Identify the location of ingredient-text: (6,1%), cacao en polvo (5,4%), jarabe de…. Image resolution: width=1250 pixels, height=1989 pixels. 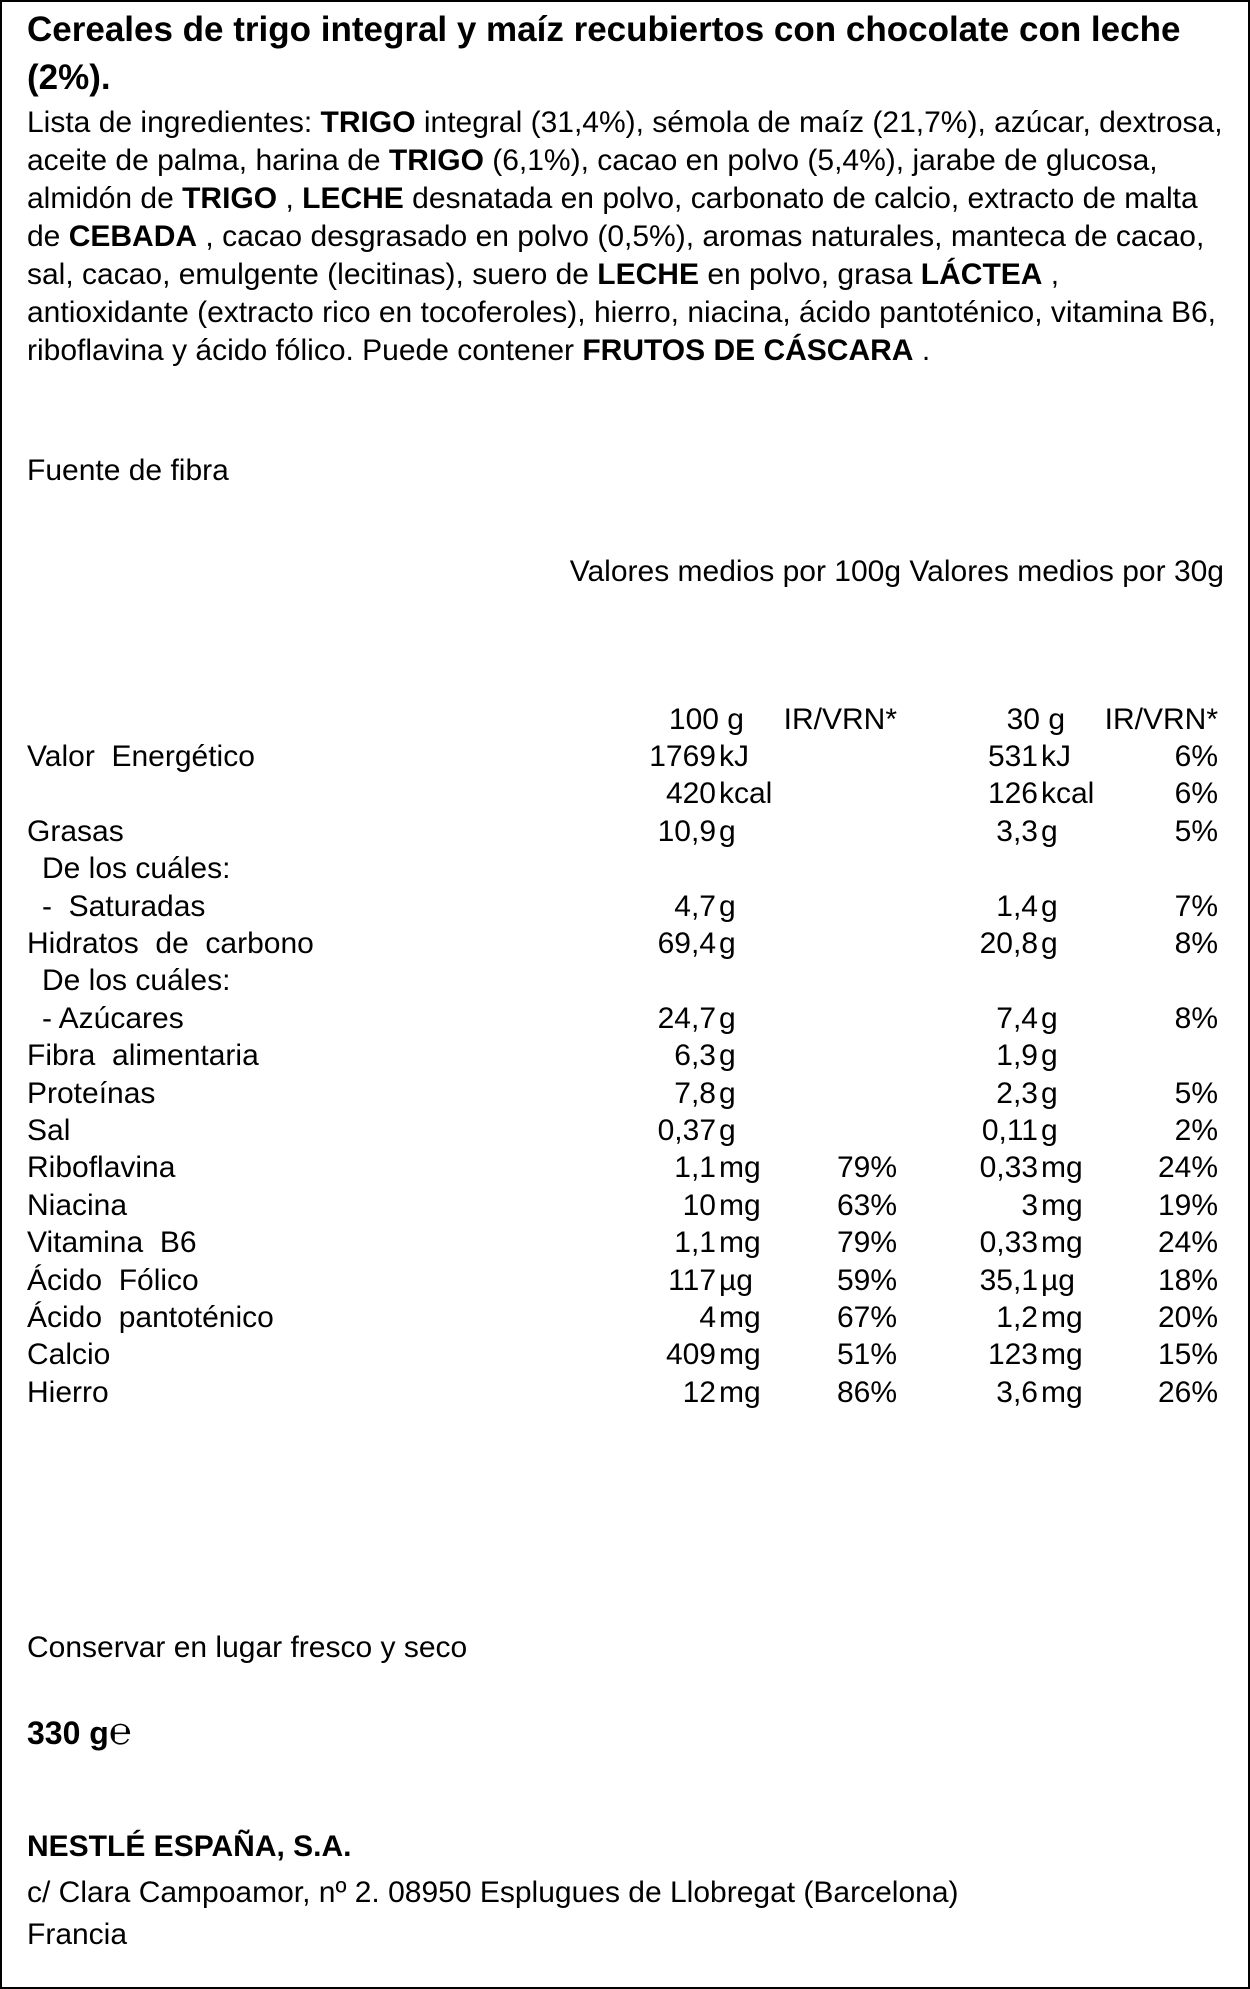
(592, 179).